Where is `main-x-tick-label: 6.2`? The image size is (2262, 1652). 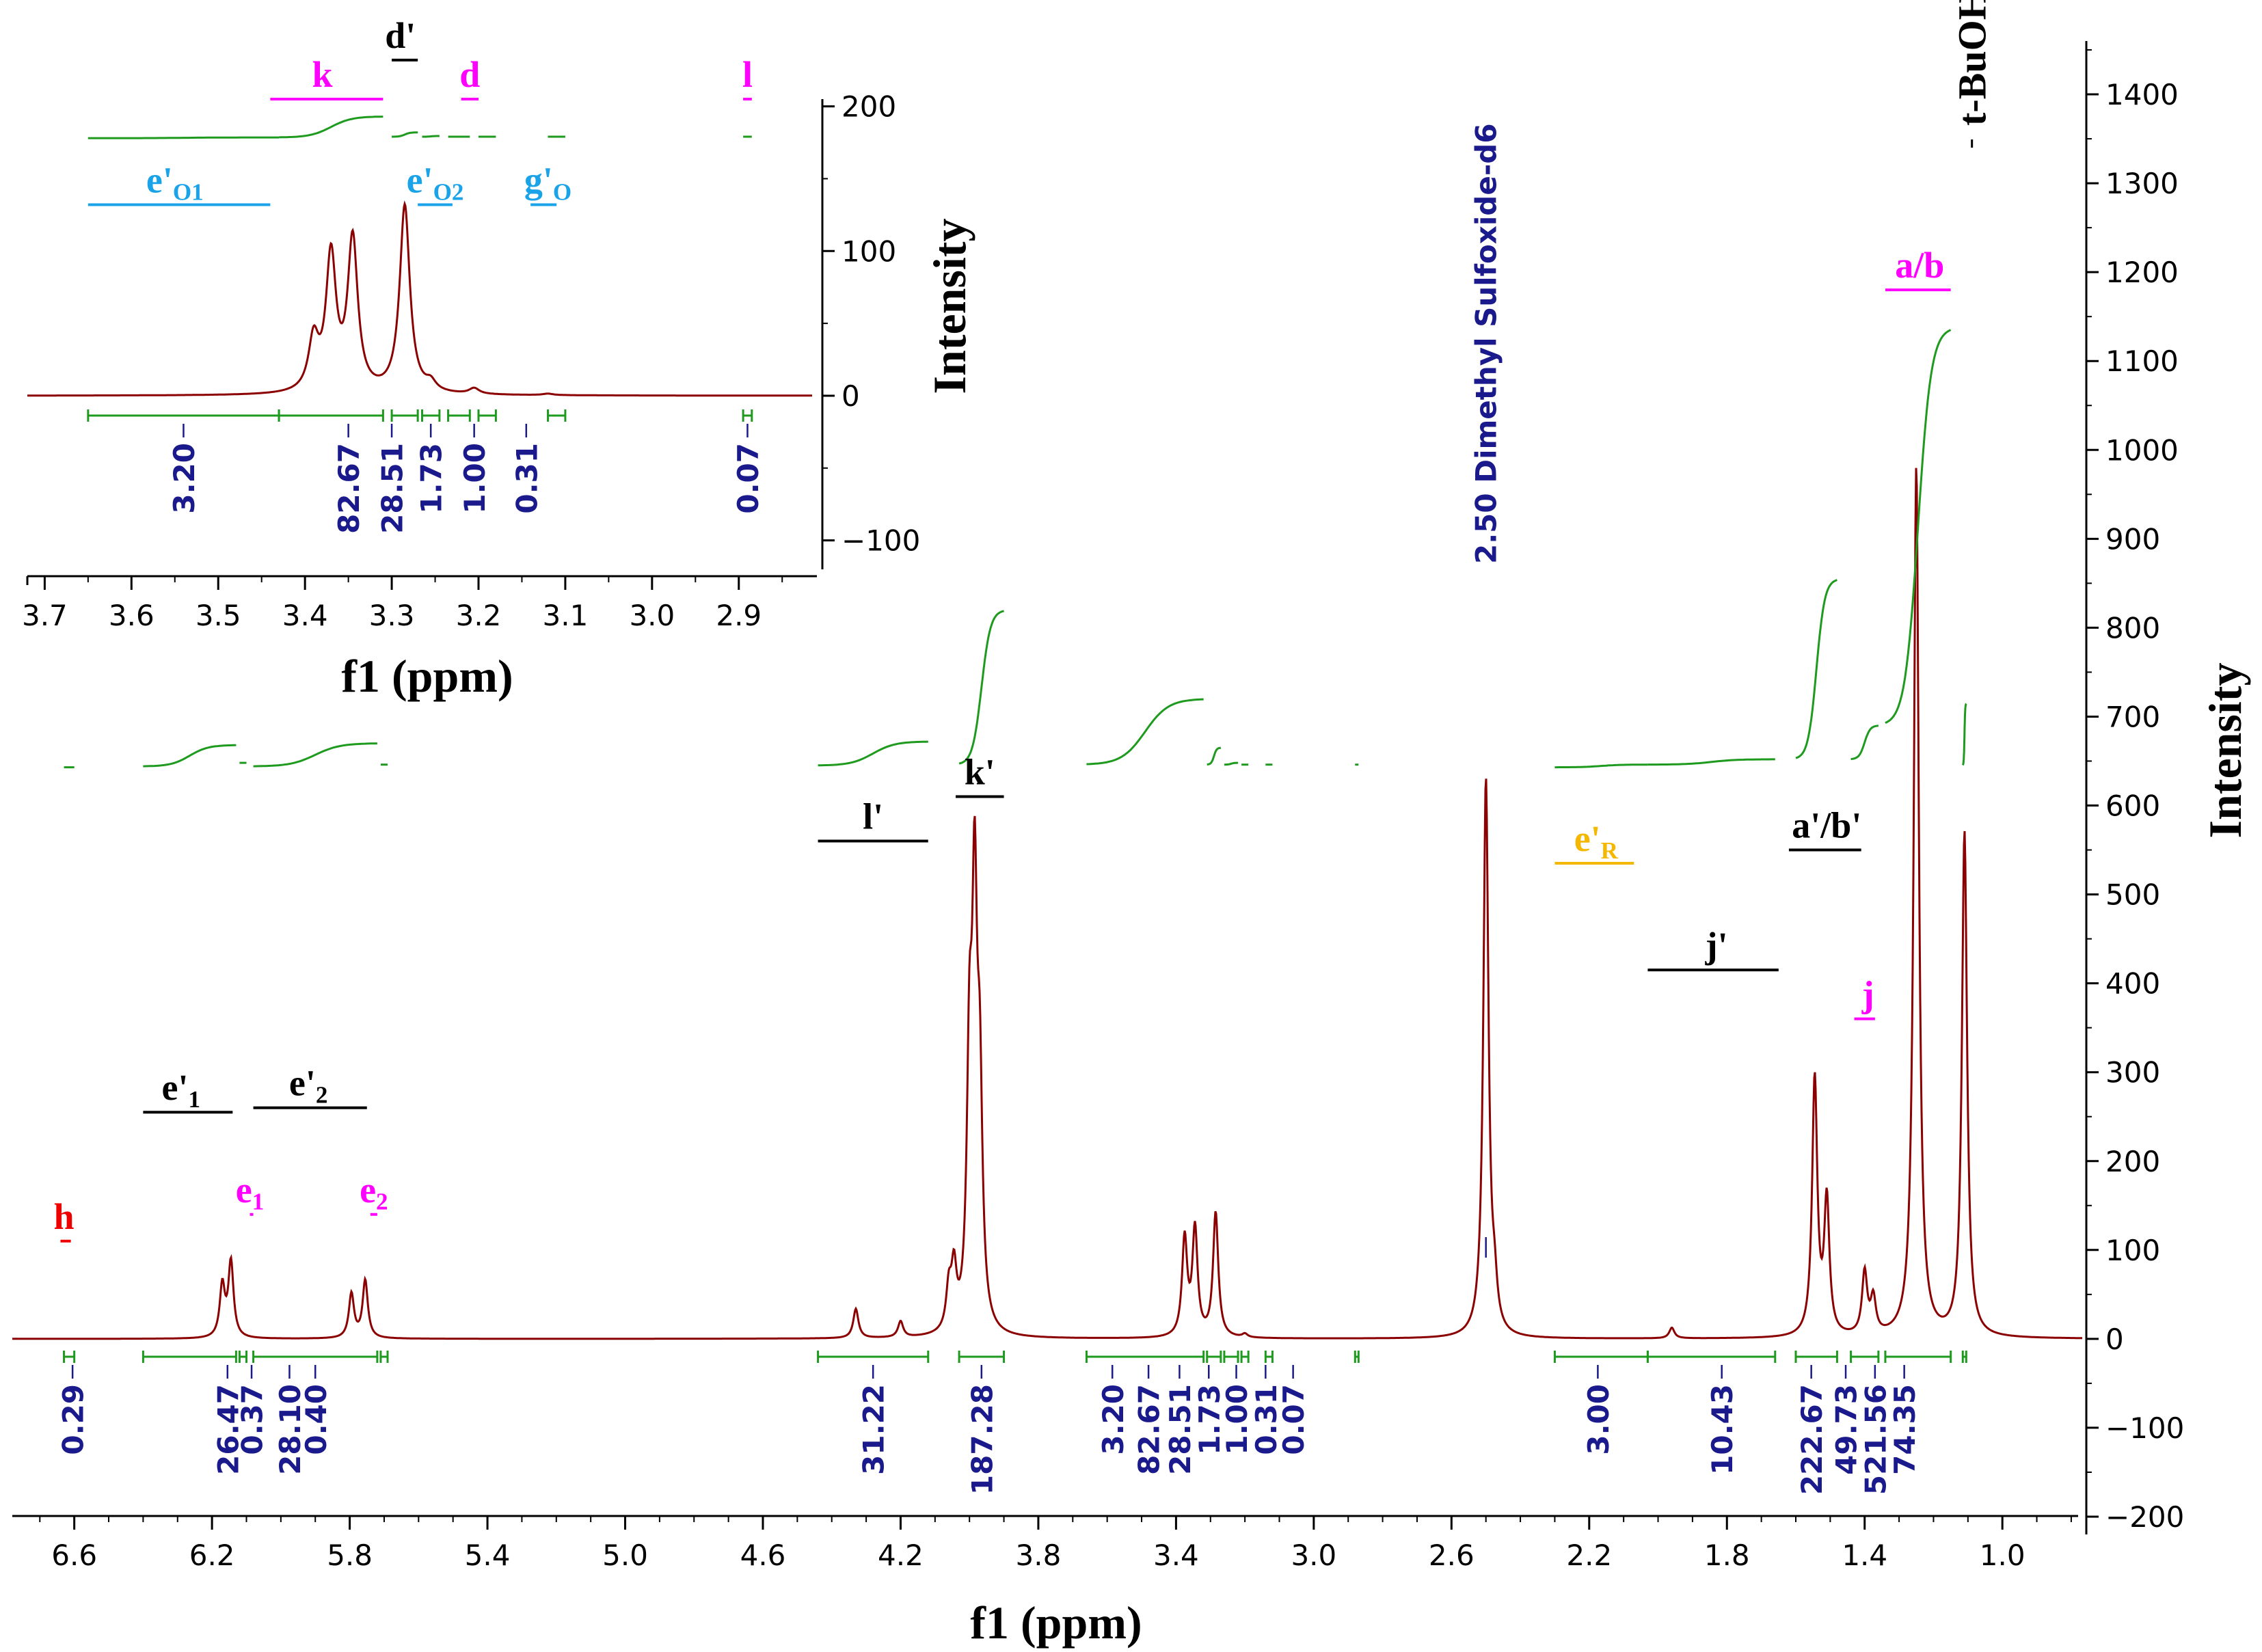
main-x-tick-label: 6.2 is located at coordinates (212, 1555).